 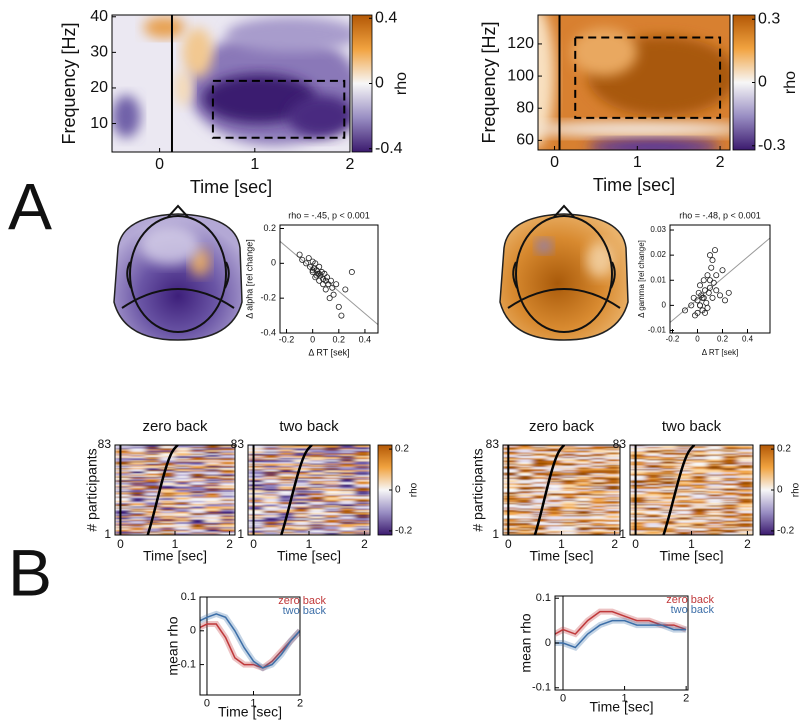 I want to click on x-tick-label: 0.4, so click(x=365, y=340).